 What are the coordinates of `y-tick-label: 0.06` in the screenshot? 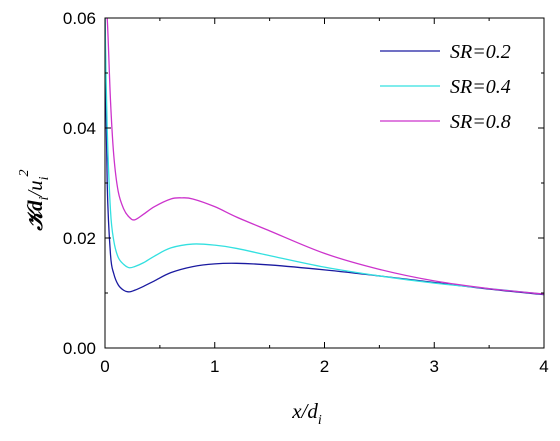 It's located at (79, 18).